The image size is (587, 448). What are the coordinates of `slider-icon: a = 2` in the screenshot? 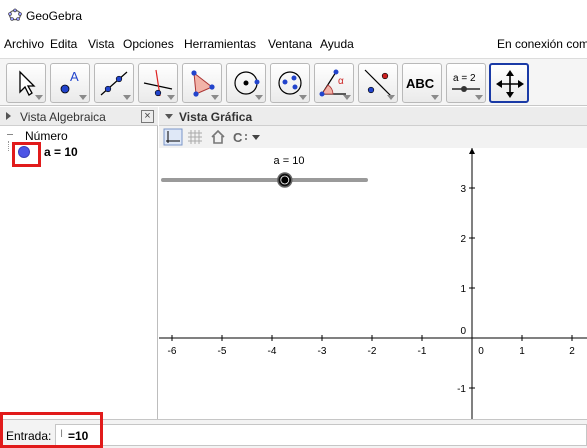 It's located at (466, 82).